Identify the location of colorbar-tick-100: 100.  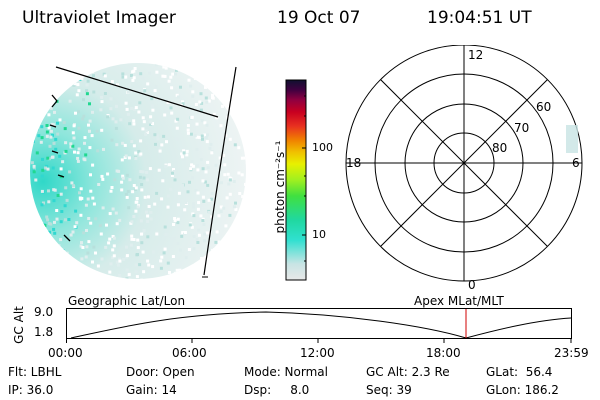
(322, 147).